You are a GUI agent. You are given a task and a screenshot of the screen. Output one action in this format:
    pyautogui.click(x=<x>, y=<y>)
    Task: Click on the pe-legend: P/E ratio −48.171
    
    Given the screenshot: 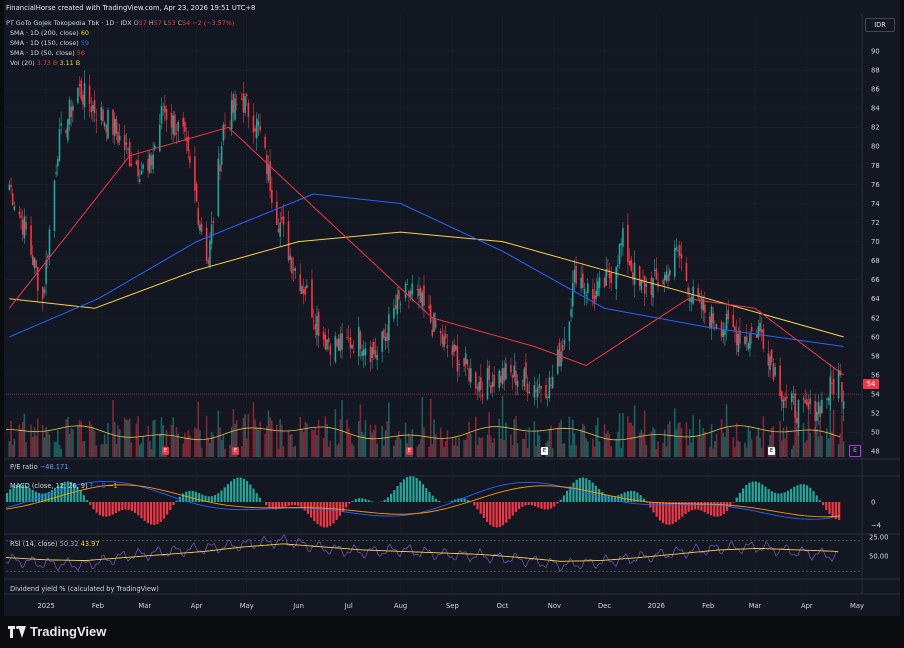 What is the action you would take?
    pyautogui.click(x=39, y=467)
    